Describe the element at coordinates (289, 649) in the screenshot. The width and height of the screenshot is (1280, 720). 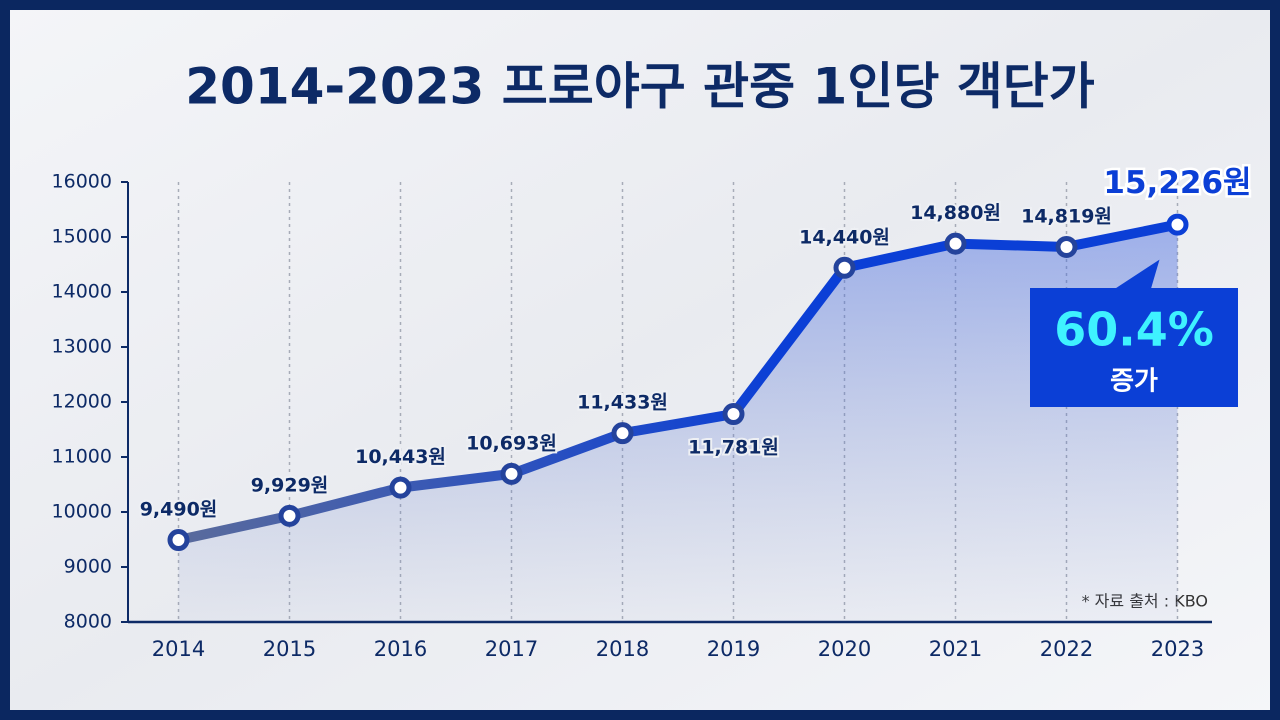
I see `x-tick-label: 2015` at that location.